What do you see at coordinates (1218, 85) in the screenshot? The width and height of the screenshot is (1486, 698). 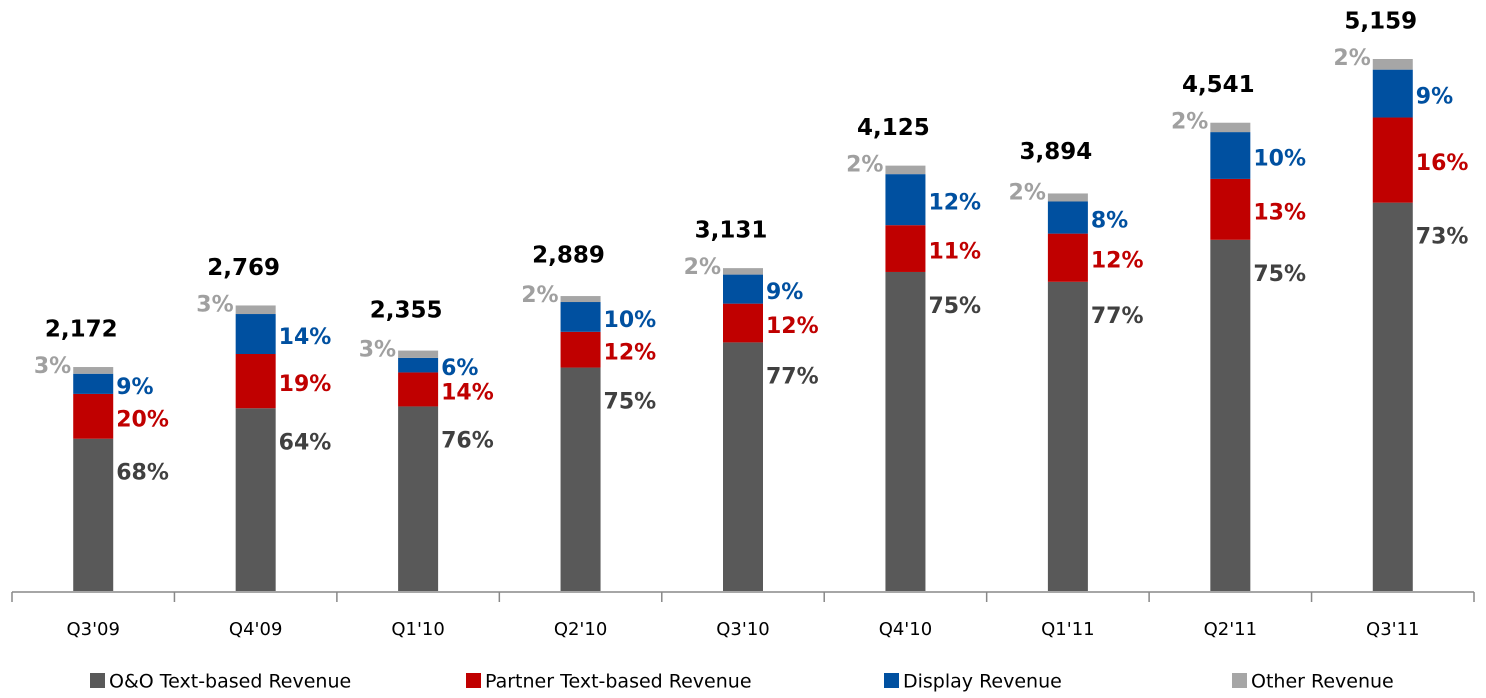 I see `total-label: 4,541` at bounding box center [1218, 85].